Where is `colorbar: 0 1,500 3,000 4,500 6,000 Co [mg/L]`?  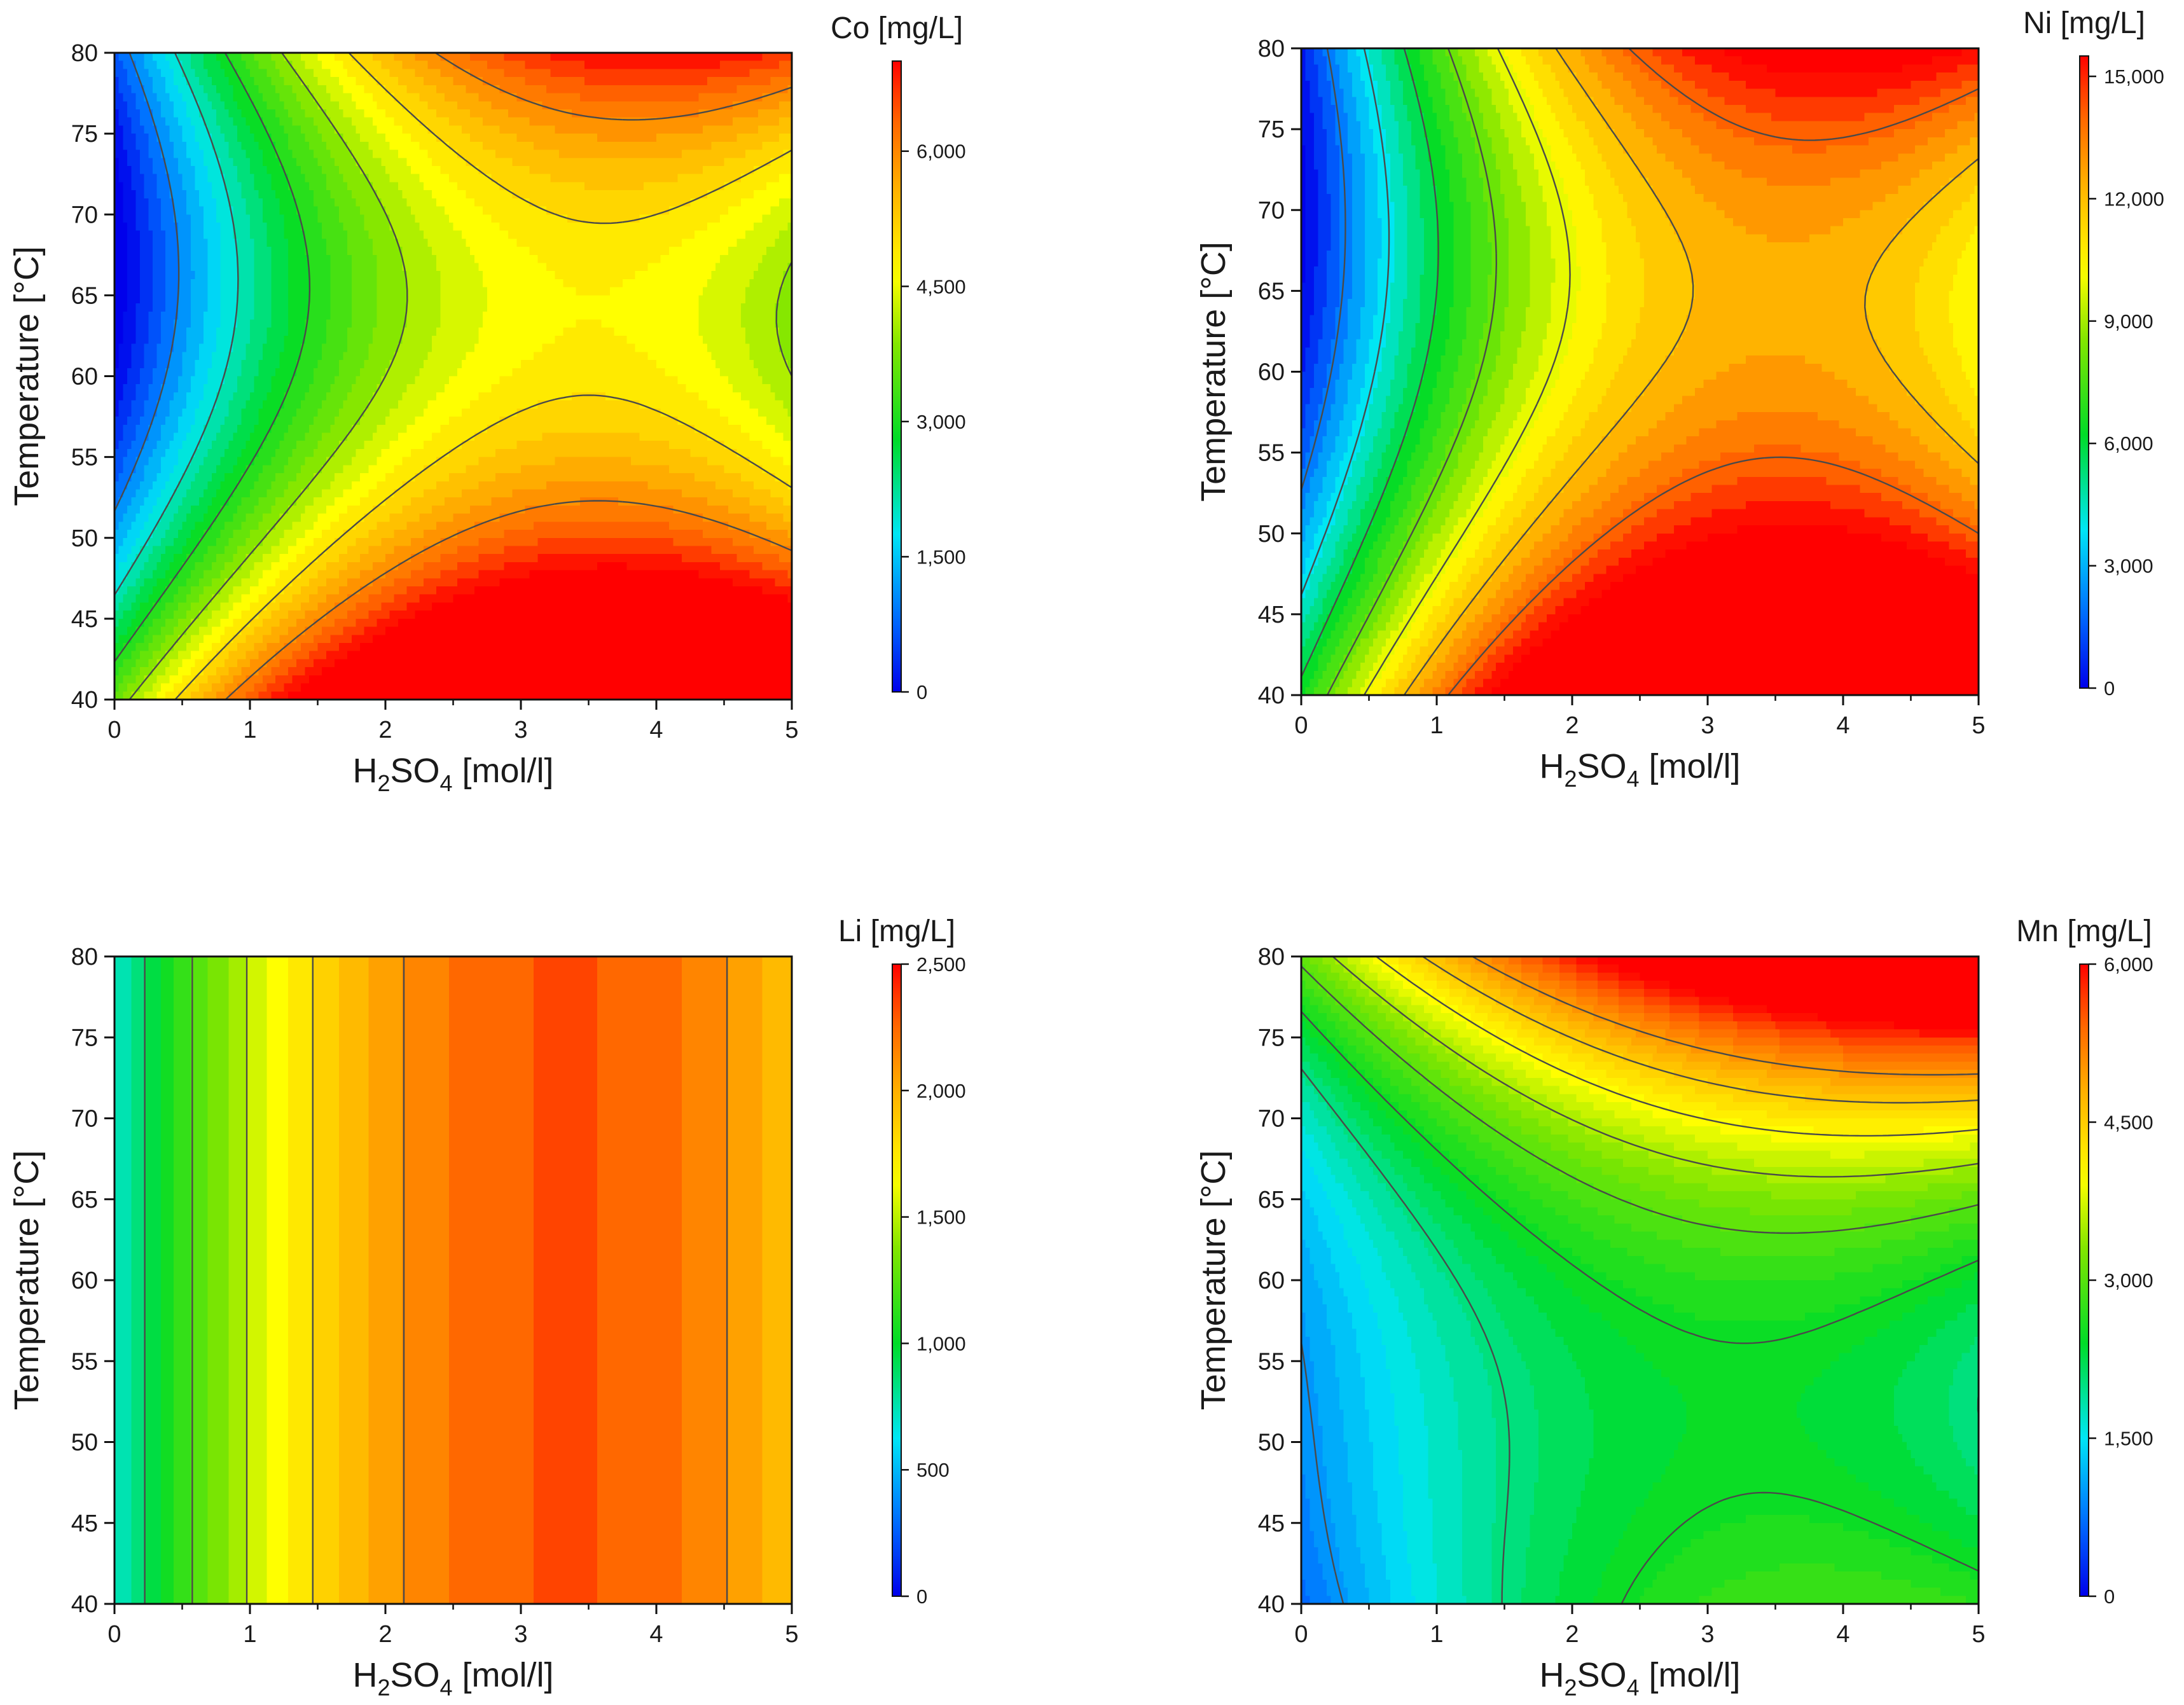
colorbar: 0 1,500 3,000 4,500 6,000 Co [mg/L] is located at coordinates (899, 357).